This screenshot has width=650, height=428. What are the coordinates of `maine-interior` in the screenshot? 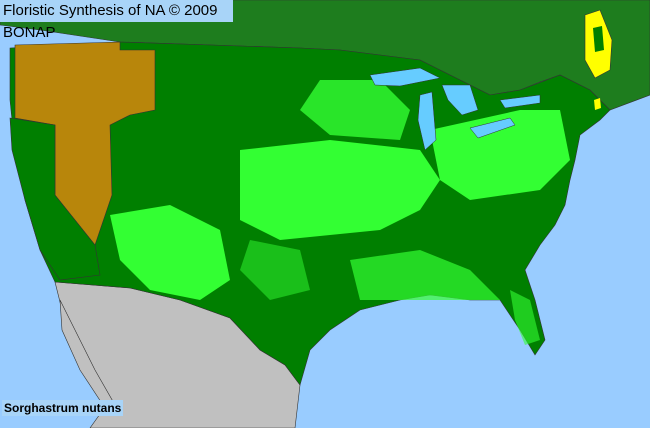 It's located at (598, 39).